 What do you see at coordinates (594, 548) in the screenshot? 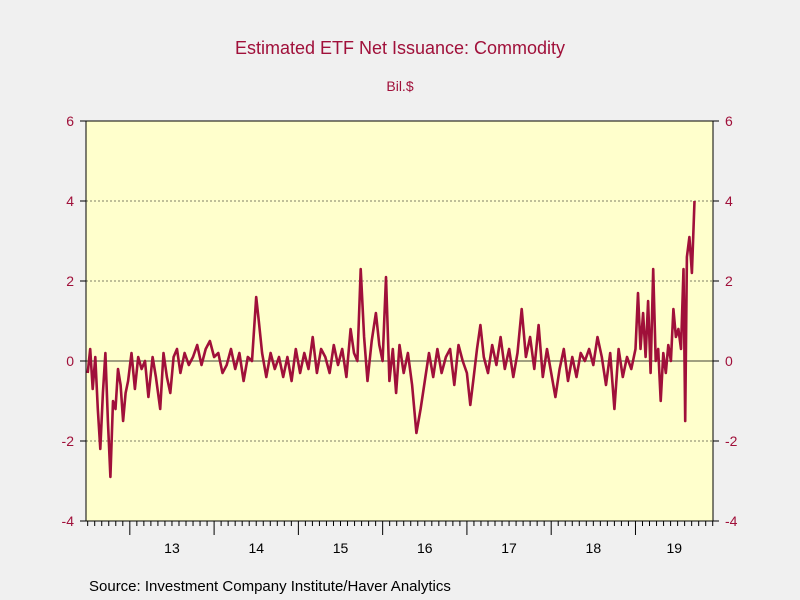
I see `x-tick-label: 18` at bounding box center [594, 548].